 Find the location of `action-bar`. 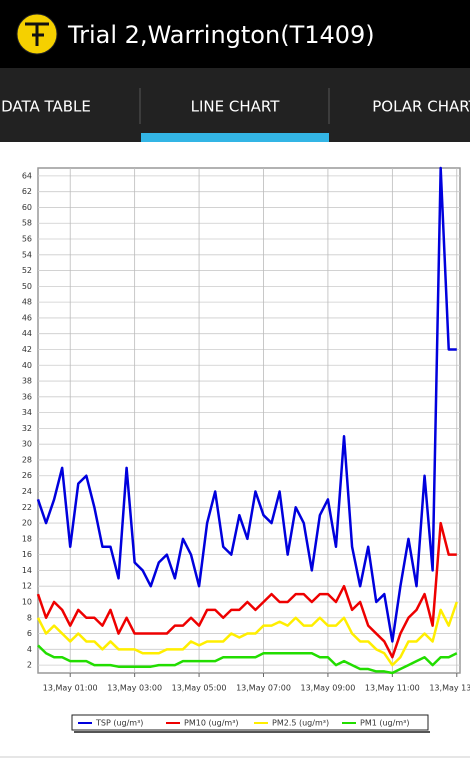

action-bar is located at coordinates (235, 34).